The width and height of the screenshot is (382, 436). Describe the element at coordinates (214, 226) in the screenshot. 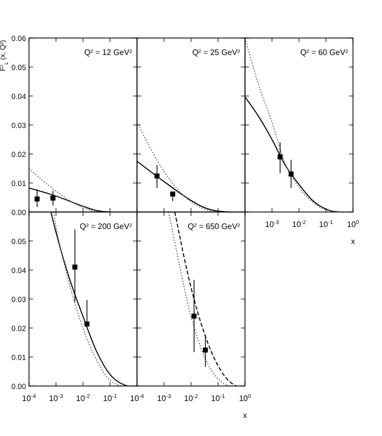

I see `text: Q² = 650 GeV²` at that location.